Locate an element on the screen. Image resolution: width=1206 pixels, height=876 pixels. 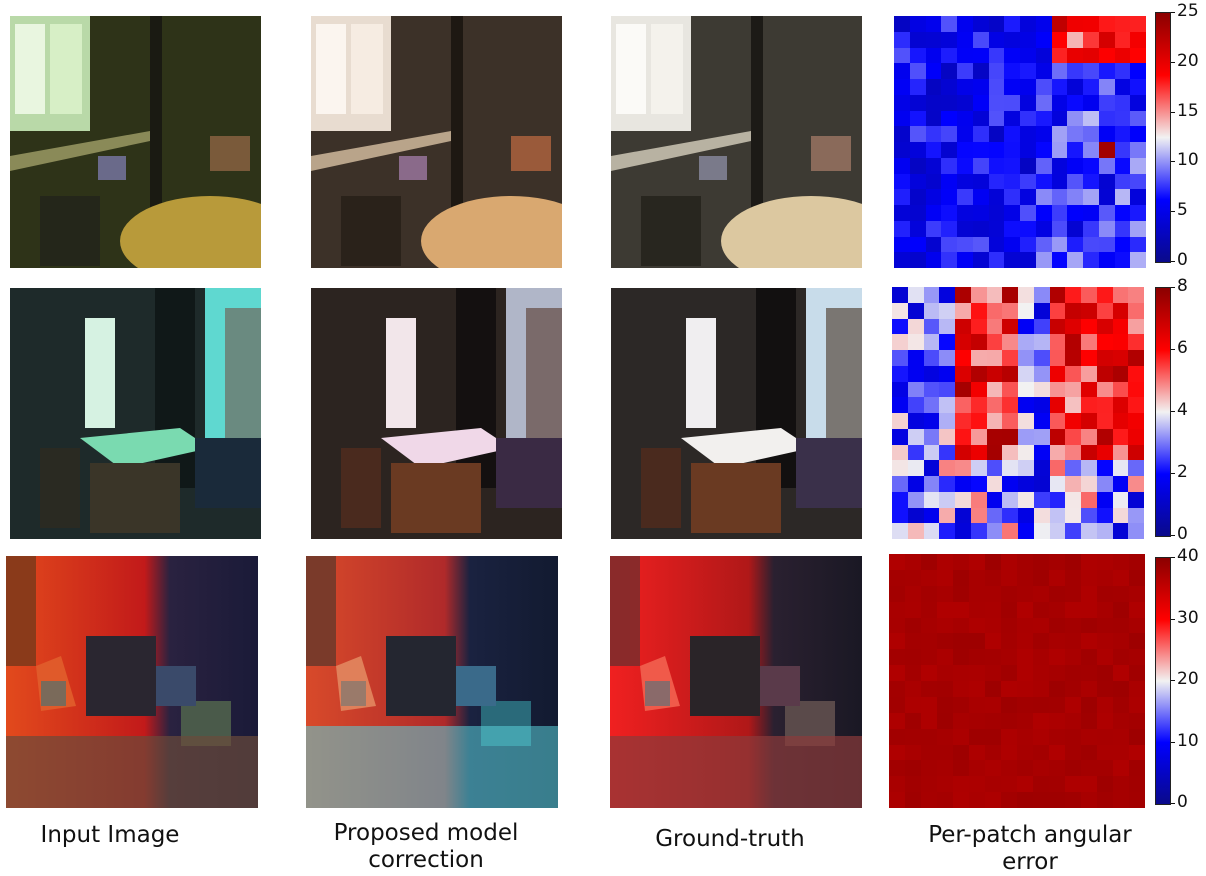
colorbar-tick-label: 5 is located at coordinates (1182, 210).